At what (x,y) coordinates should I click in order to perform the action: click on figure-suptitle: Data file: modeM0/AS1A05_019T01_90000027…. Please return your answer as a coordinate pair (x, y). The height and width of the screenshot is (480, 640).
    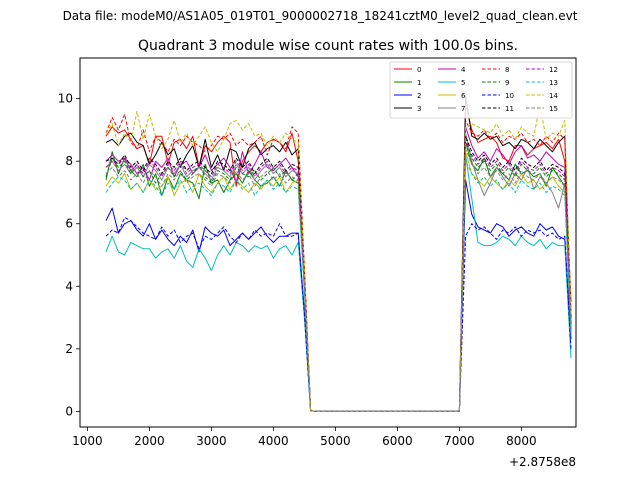
    Looking at the image, I should click on (320, 16).